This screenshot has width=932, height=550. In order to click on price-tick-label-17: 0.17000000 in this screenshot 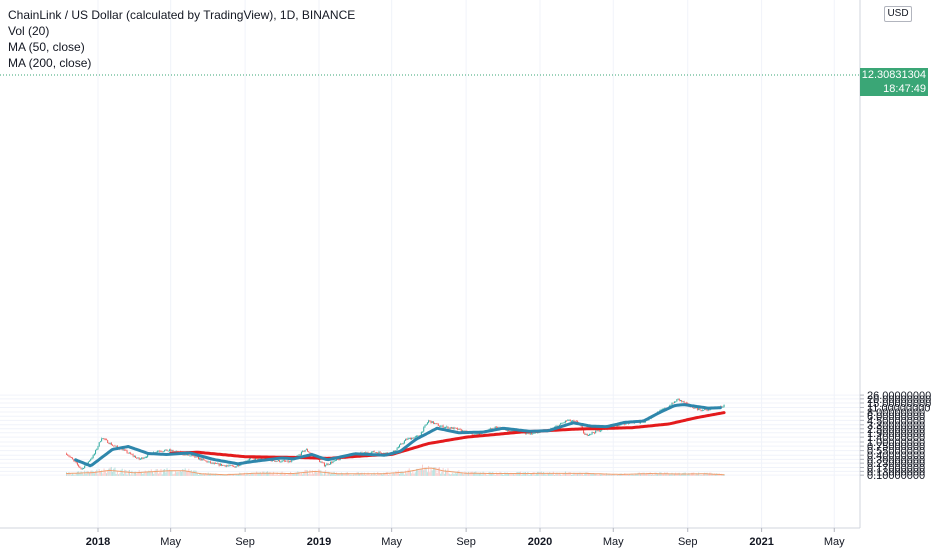, I will do `click(896, 469)`.